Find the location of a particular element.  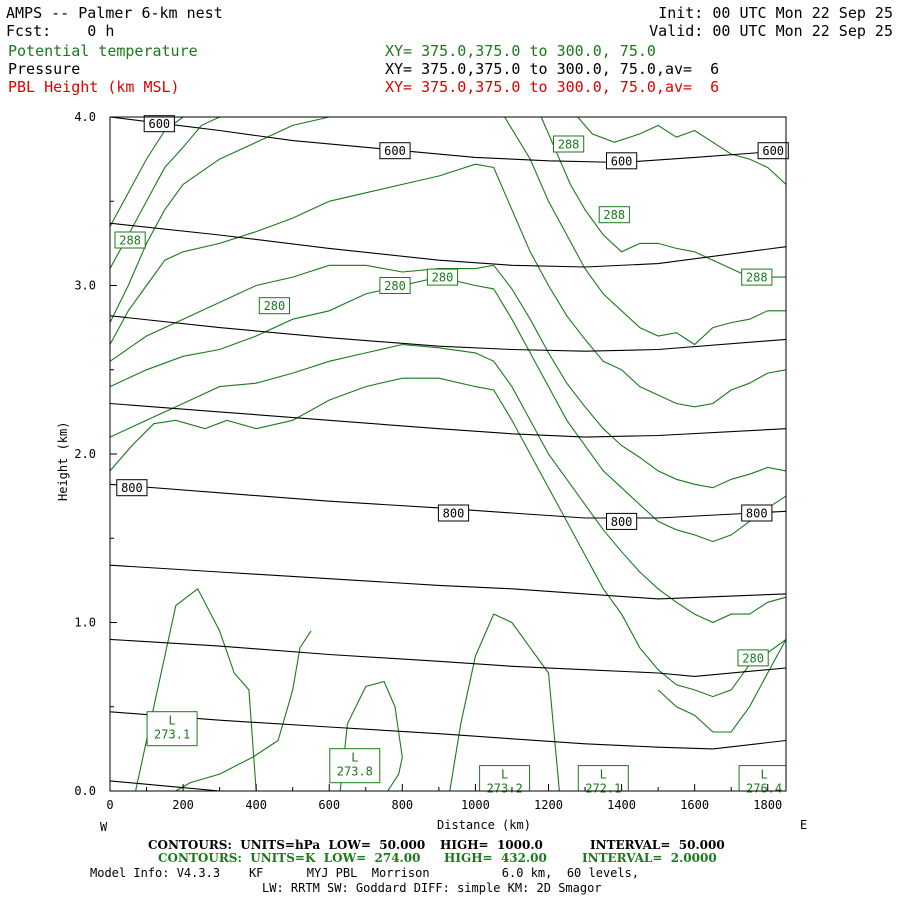

low-marker-value: 273.8 is located at coordinates (355, 772).